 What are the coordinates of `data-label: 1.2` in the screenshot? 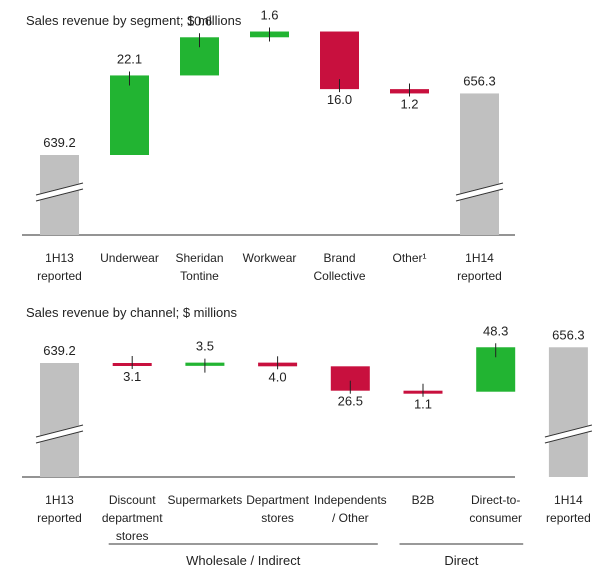 It's located at (409, 103).